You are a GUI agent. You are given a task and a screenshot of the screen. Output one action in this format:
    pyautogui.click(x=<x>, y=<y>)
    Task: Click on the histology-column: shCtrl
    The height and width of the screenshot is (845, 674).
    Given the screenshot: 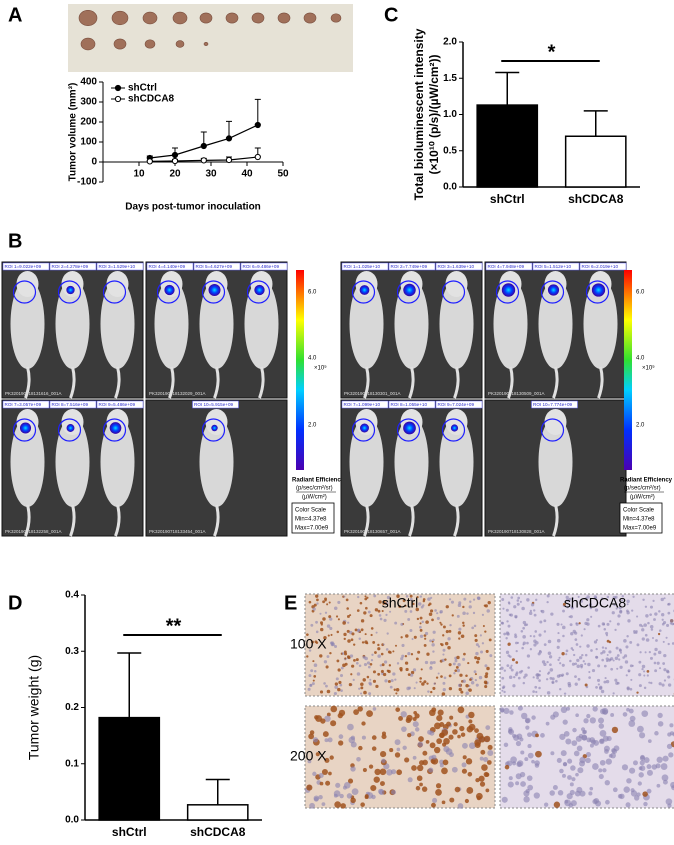 What is the action you would take?
    pyautogui.click(x=400, y=603)
    